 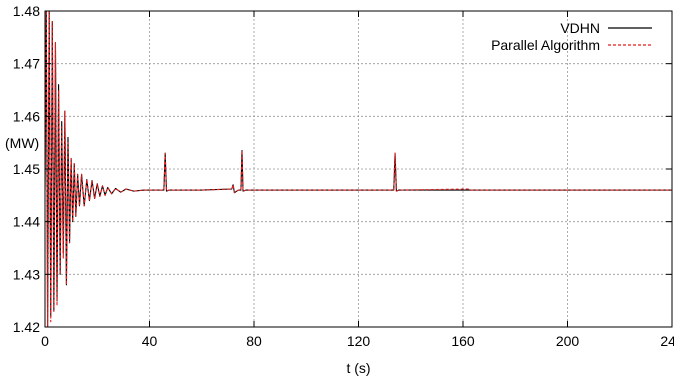 What do you see at coordinates (22, 143) in the screenshot?
I see `y-axis-label: (MW)` at bounding box center [22, 143].